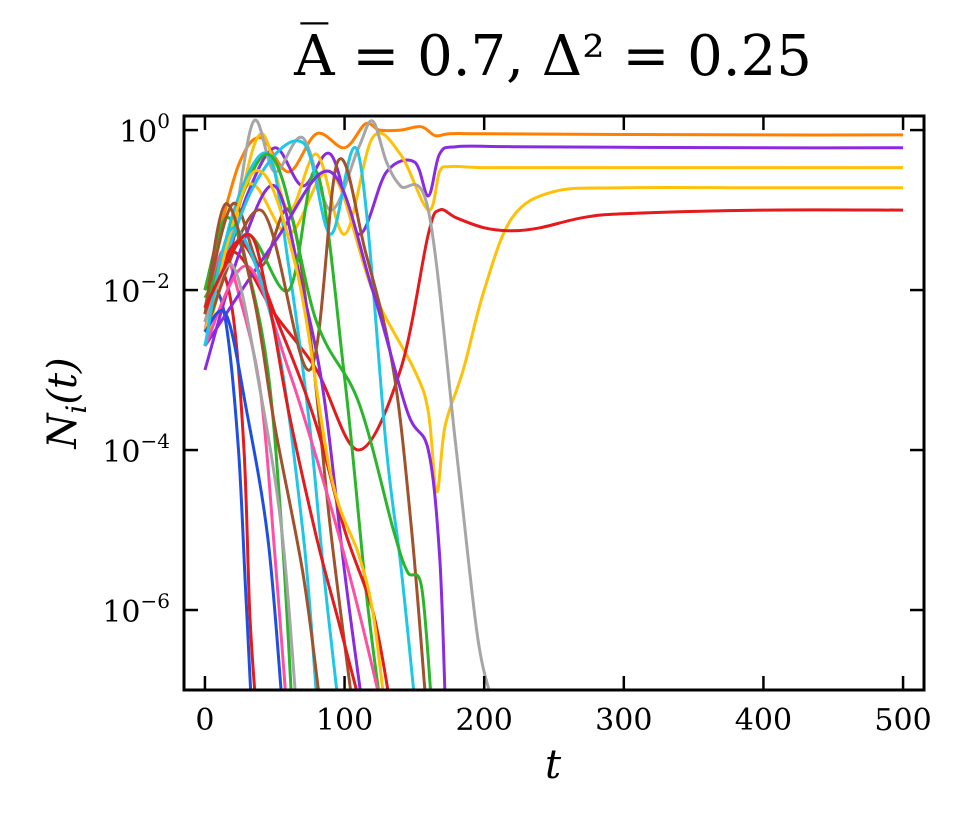 The height and width of the screenshot is (840, 960). What do you see at coordinates (136, 289) in the screenshot?
I see `y-tick-label: 10⁻²` at bounding box center [136, 289].